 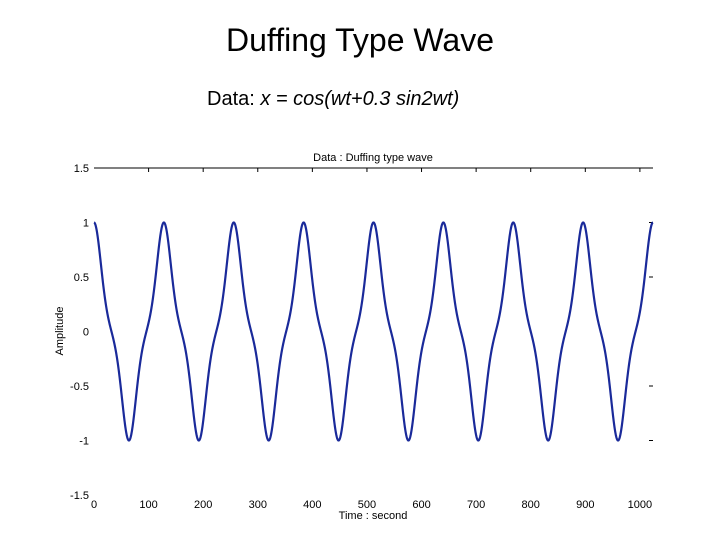 I want to click on plot-title: Data : Duffing type wave, so click(x=373, y=158).